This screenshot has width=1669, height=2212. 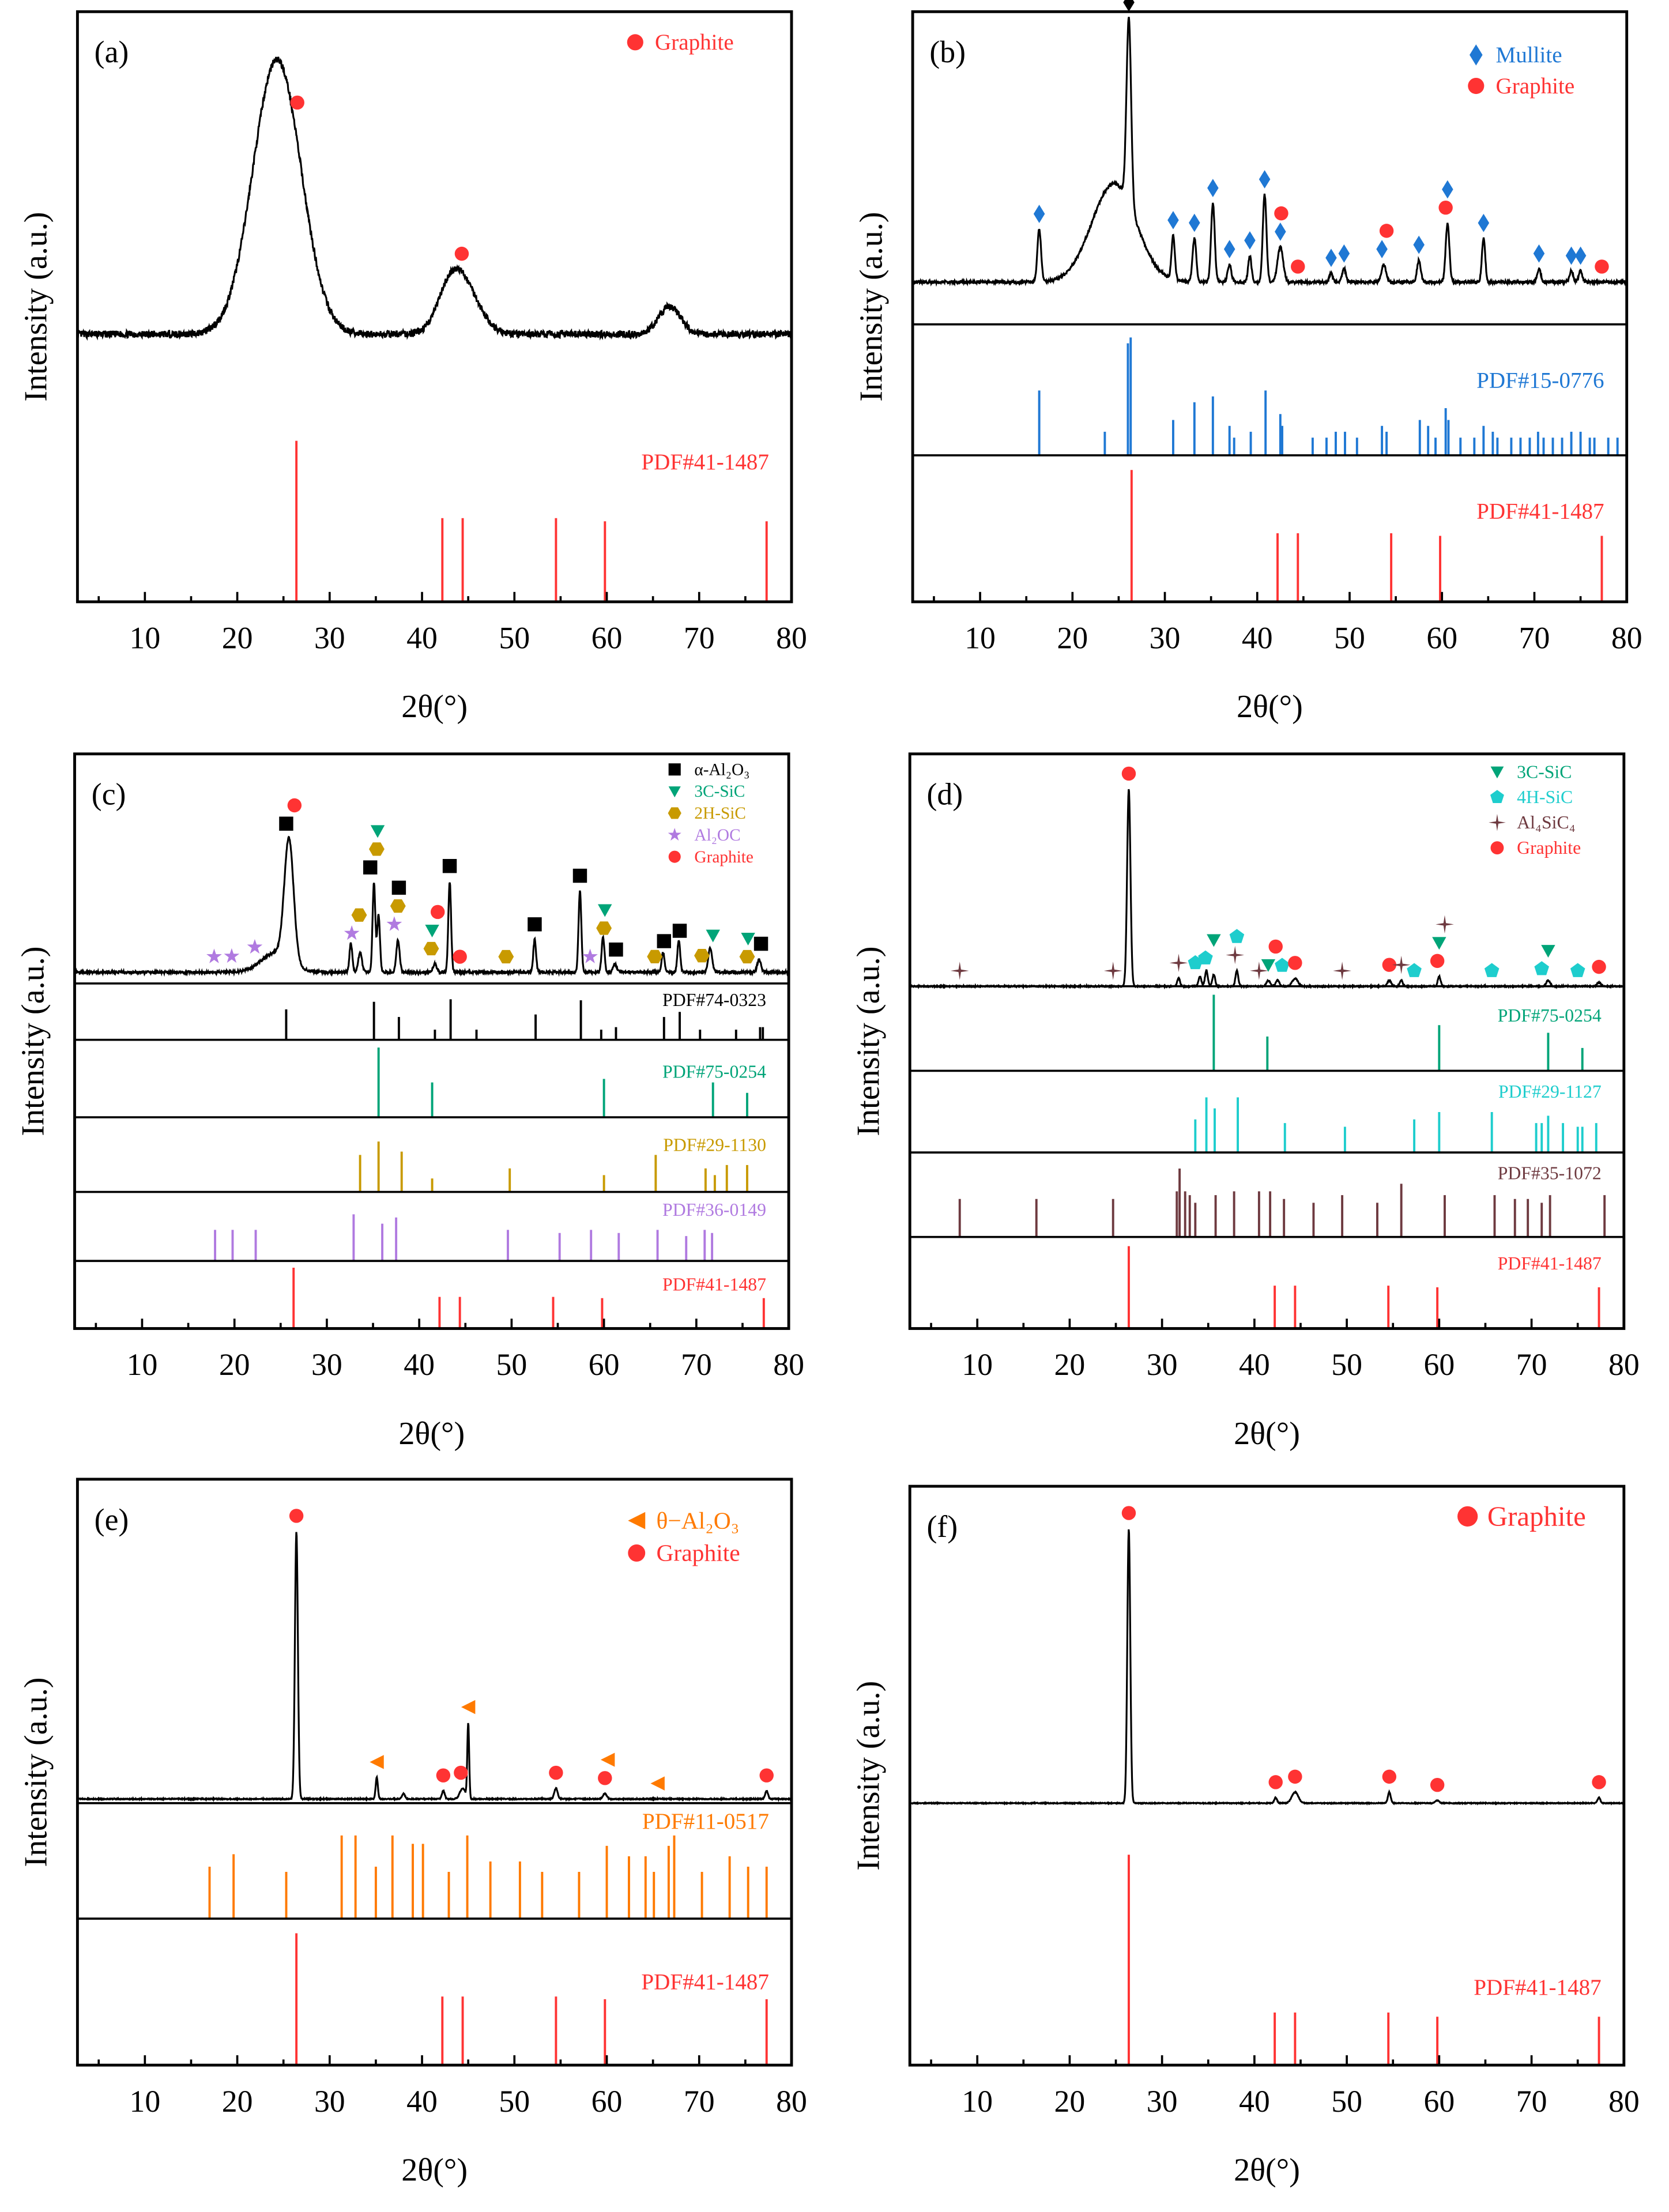 What do you see at coordinates (1544, 772) in the screenshot?
I see `legend-label: 3C-SiC` at bounding box center [1544, 772].